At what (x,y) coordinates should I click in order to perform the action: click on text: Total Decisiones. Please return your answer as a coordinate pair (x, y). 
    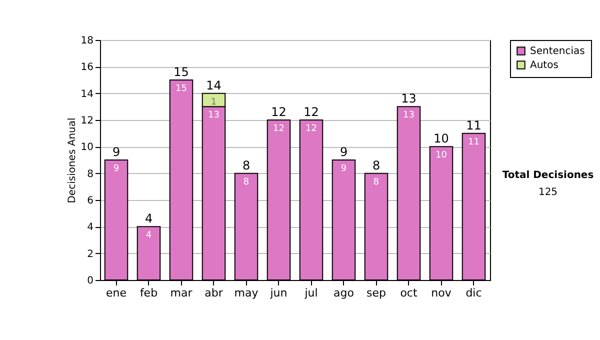
    Looking at the image, I should click on (548, 175).